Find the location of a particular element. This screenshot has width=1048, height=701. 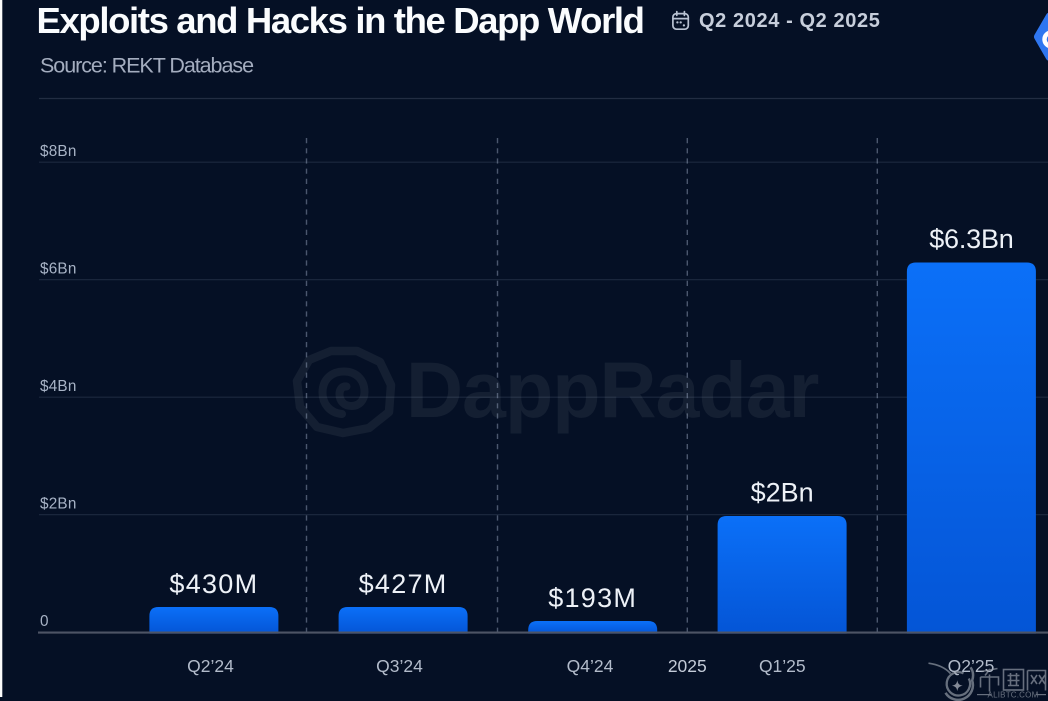

svg-text: Q2 2024 - Q2 2025 is located at coordinates (789, 21).